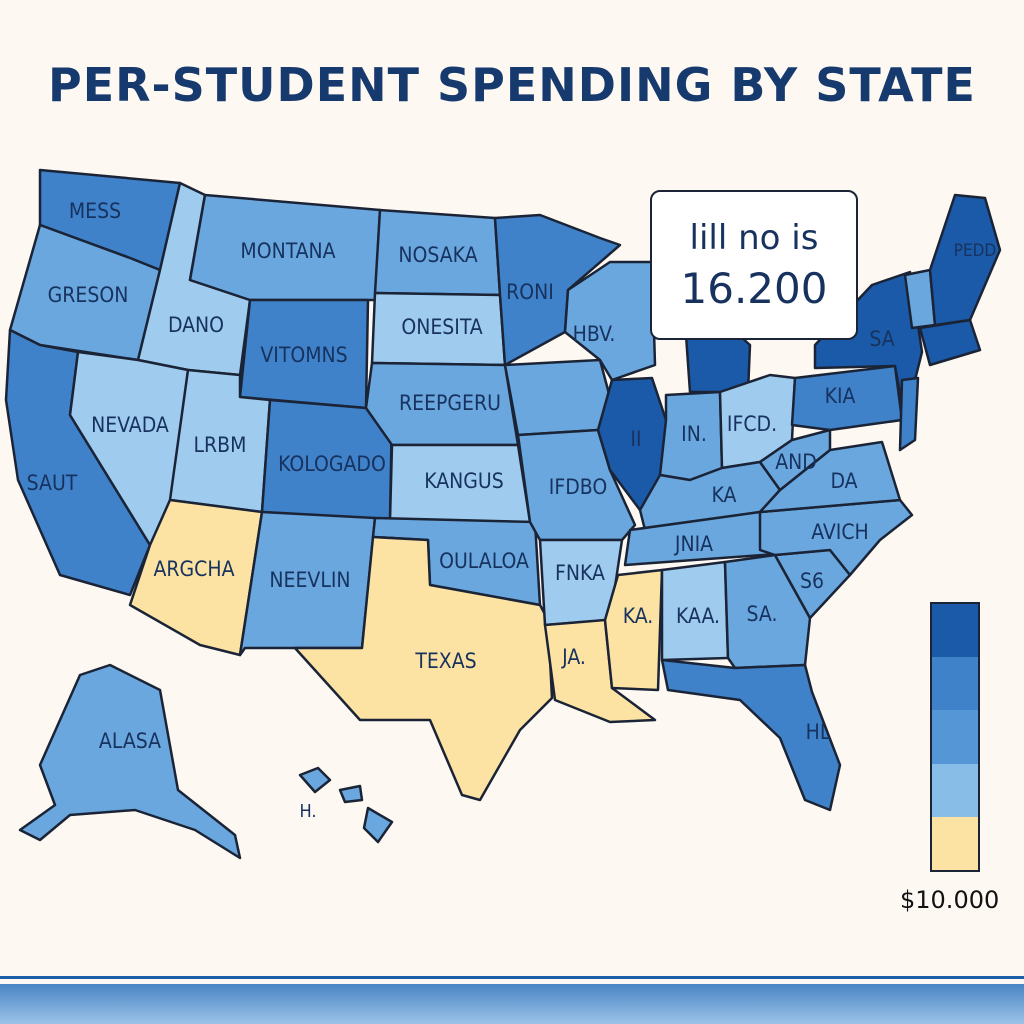 This screenshot has width=1024, height=1024. Describe the element at coordinates (464, 481) in the screenshot. I see `label-ks: KANGUS` at that location.